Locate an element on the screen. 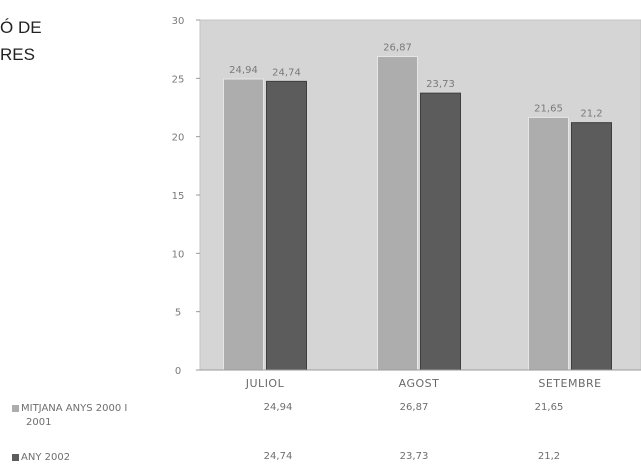  data-label-agost-series-2: 23,73 is located at coordinates (440, 84).